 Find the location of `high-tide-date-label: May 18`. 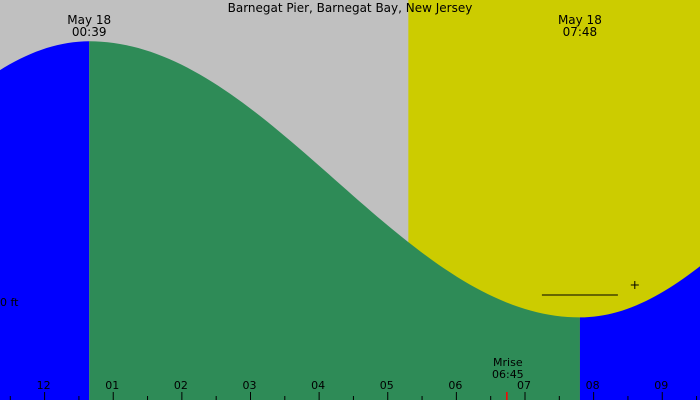

high-tide-date-label: May 18 is located at coordinates (89, 20).